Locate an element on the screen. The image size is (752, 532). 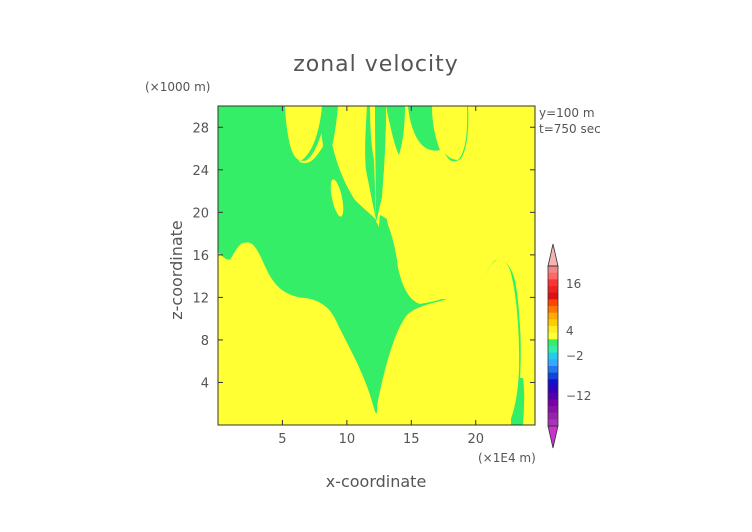
colorbar-tick-label: 16 is located at coordinates (573, 284).